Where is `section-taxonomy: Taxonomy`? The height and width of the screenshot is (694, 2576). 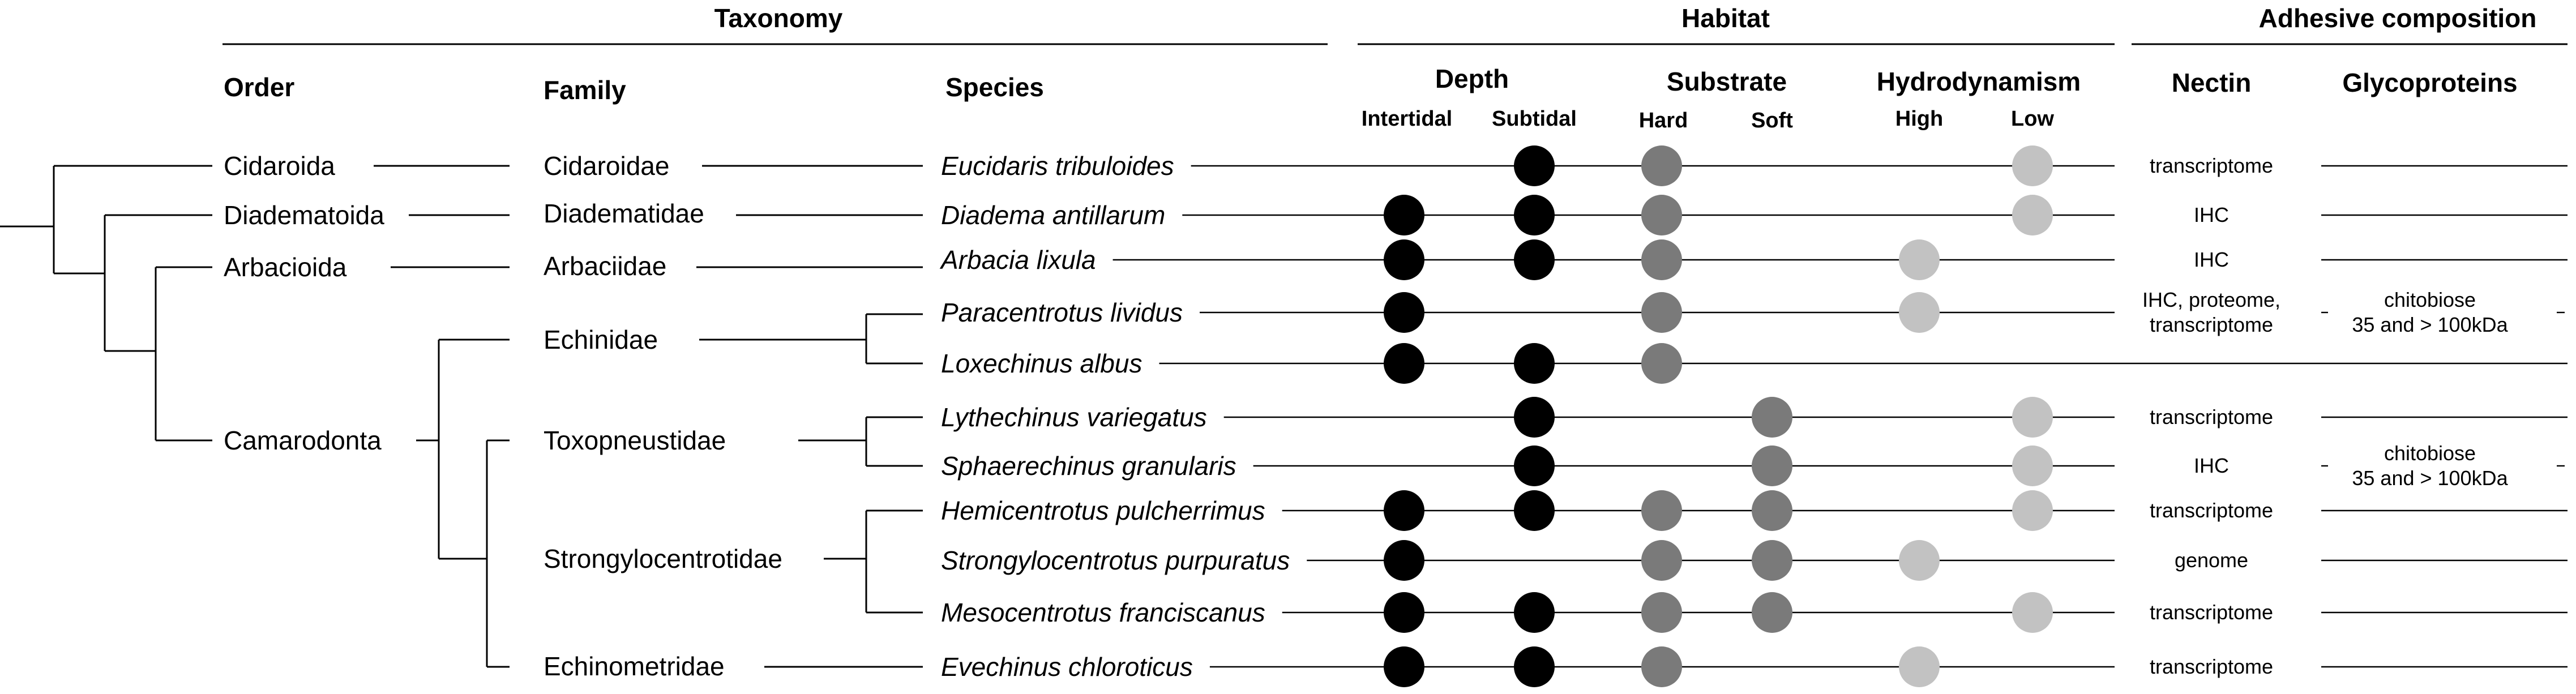
section-taxonomy: Taxonomy is located at coordinates (778, 18).